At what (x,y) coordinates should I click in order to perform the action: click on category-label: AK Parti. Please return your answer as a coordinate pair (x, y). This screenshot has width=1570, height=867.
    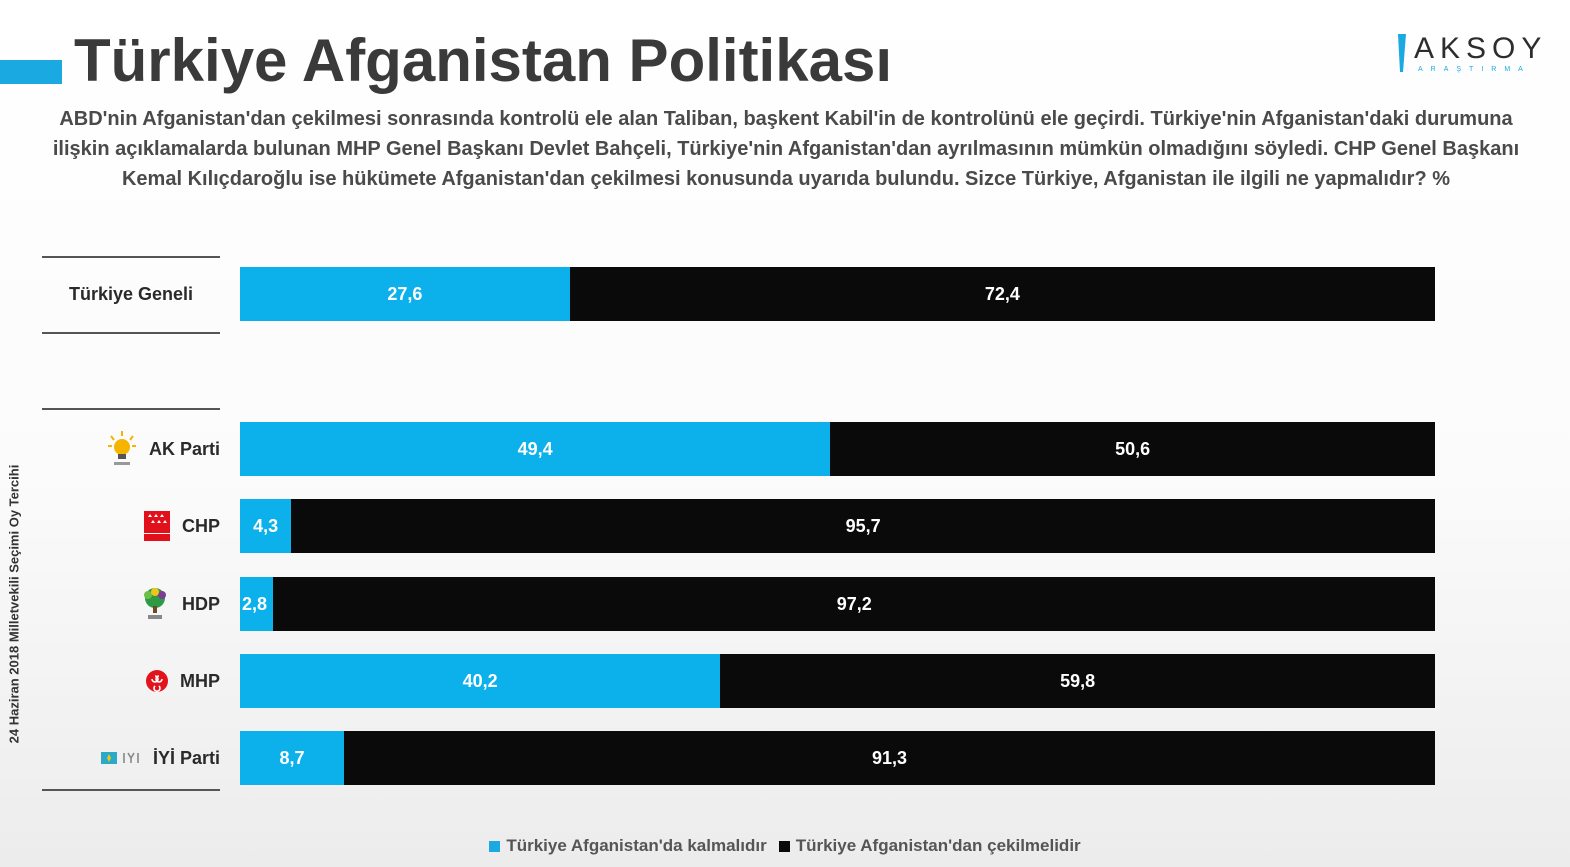
    Looking at the image, I should click on (131, 449).